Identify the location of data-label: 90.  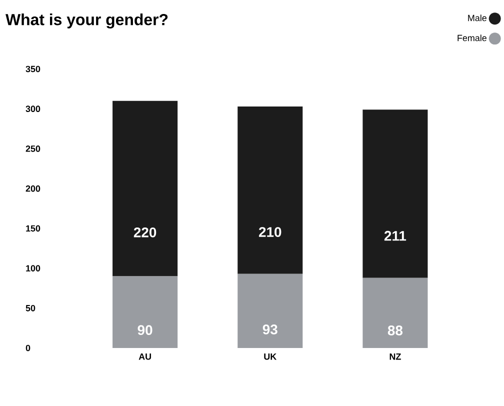
(145, 330).